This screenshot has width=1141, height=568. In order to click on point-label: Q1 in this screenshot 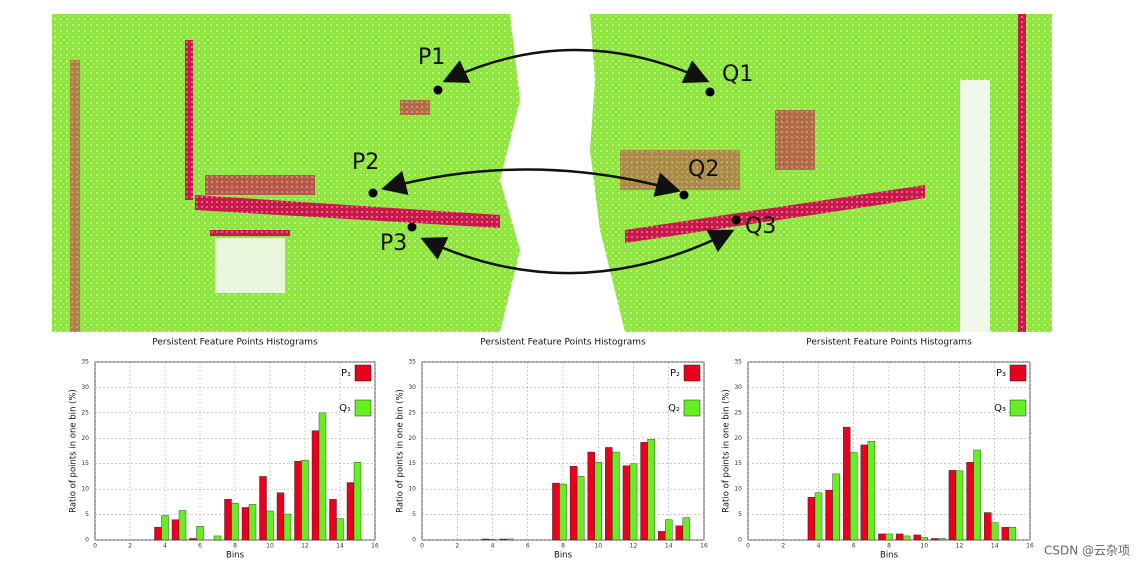, I will do `click(737, 74)`.